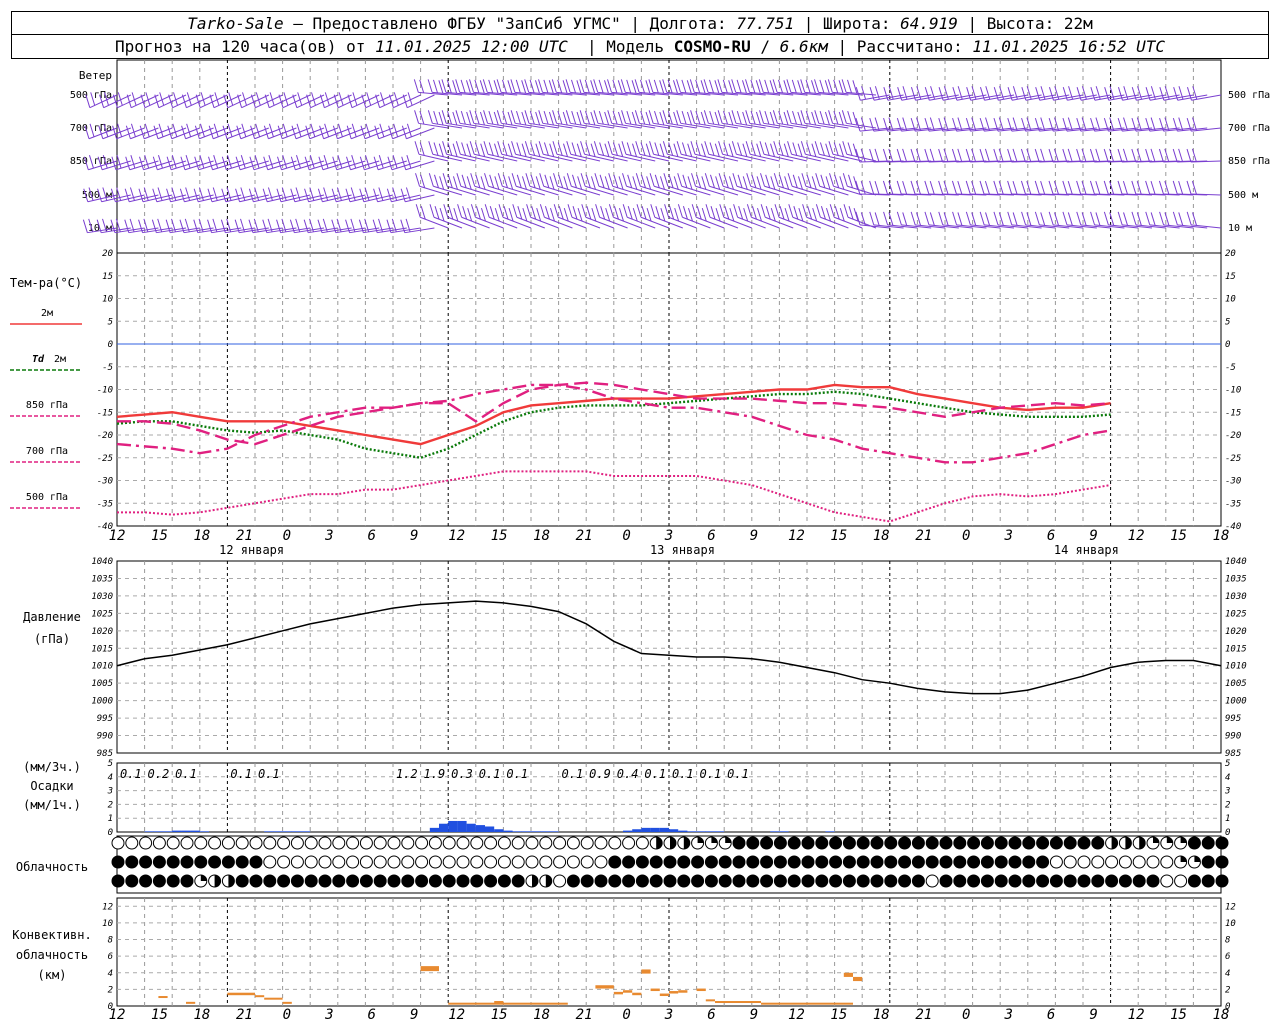 The height and width of the screenshot is (1024, 1280). Describe the element at coordinates (97, 195) in the screenshot. I see `wind-level-label-left: 500 м` at that location.